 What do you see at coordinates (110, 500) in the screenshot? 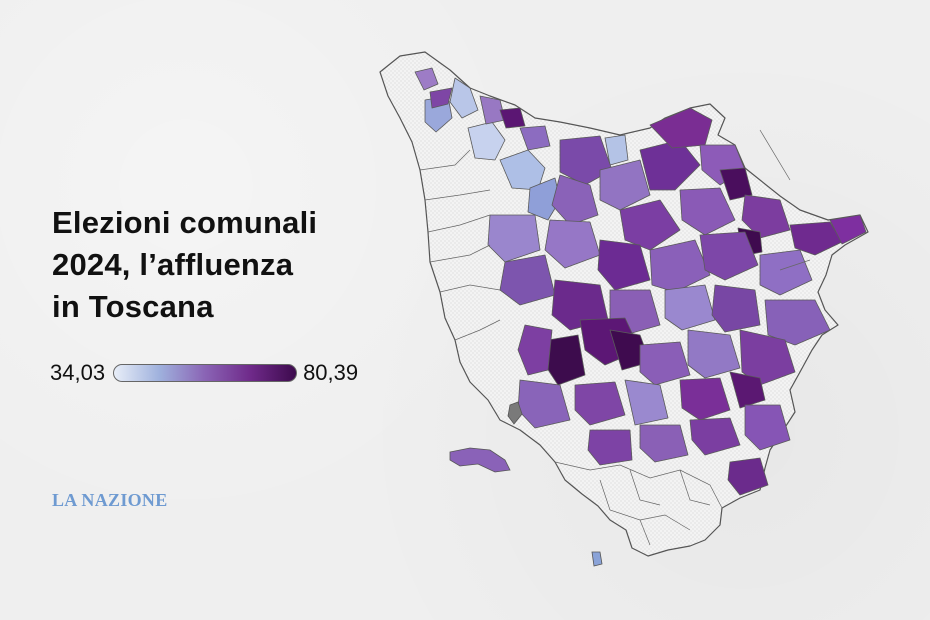
I see `la-nazione-logo: LA NAZIONE` at bounding box center [110, 500].